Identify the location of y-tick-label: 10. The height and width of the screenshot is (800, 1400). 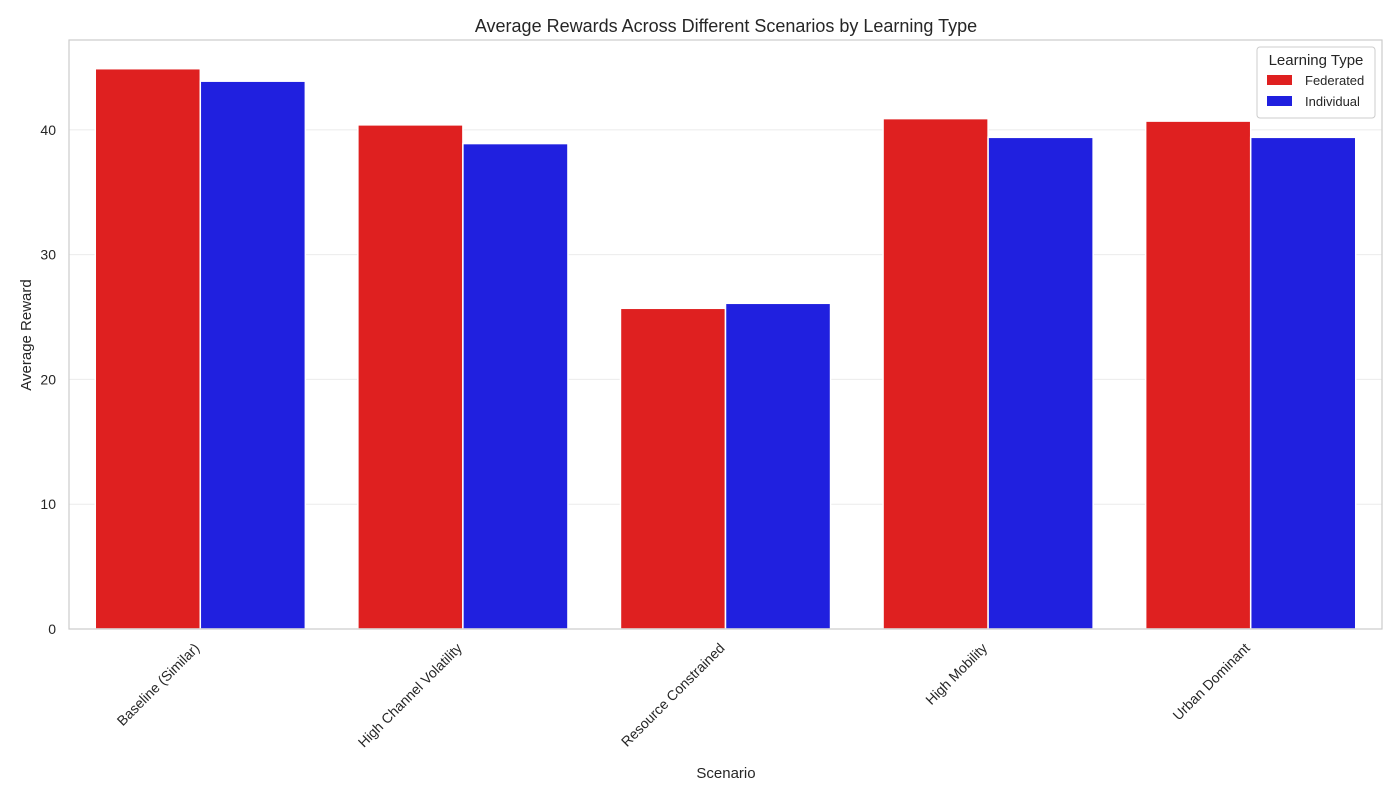
(48, 504).